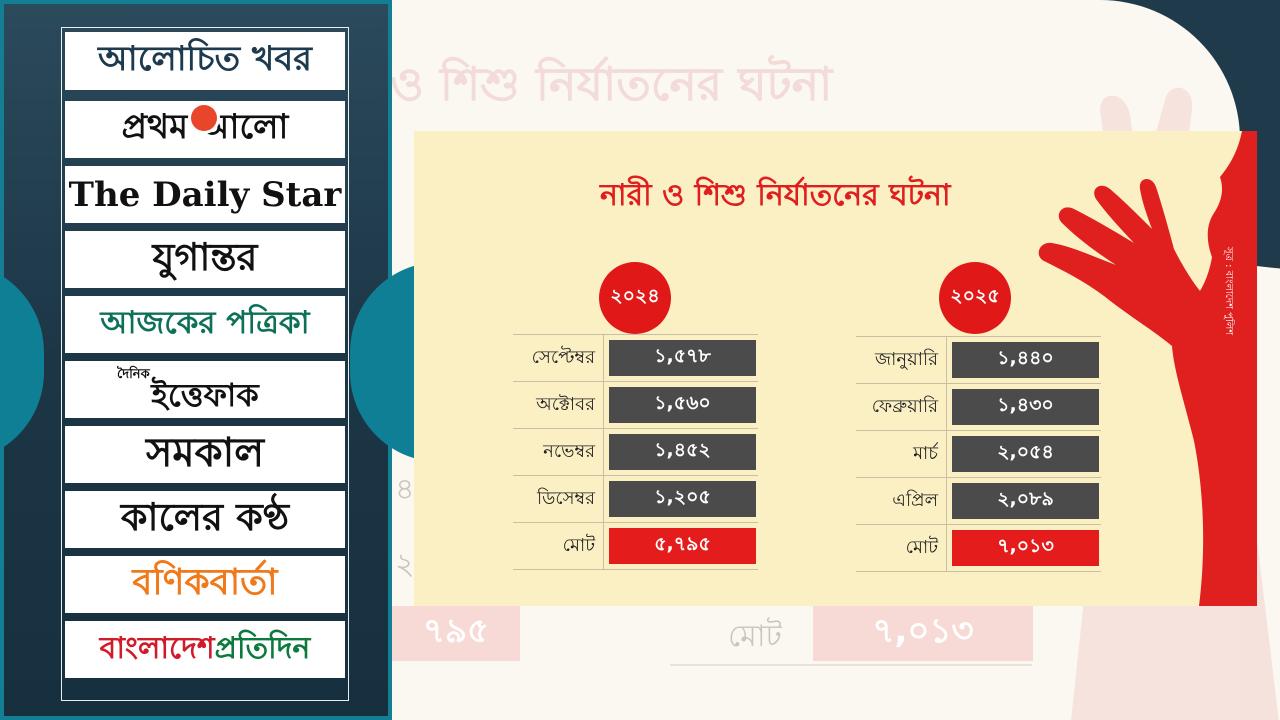 The height and width of the screenshot is (720, 1280). What do you see at coordinates (563, 357) in the screenshot?
I see `month-label: সেপ্টেম্বর` at bounding box center [563, 357].